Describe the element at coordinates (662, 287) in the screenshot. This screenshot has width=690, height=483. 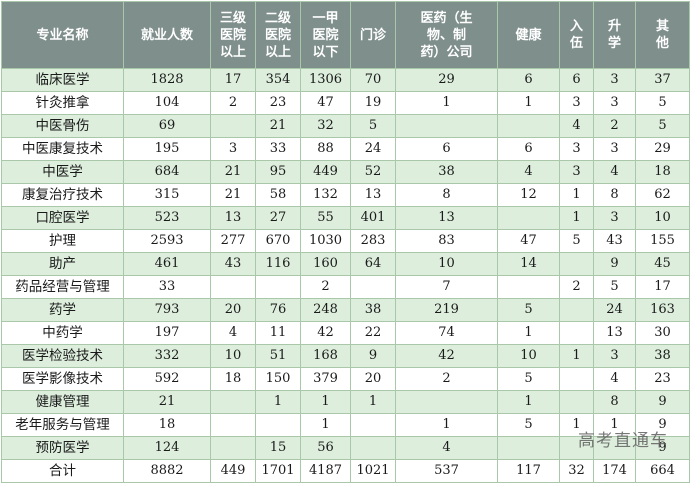
I see `value-cell: 17` at that location.